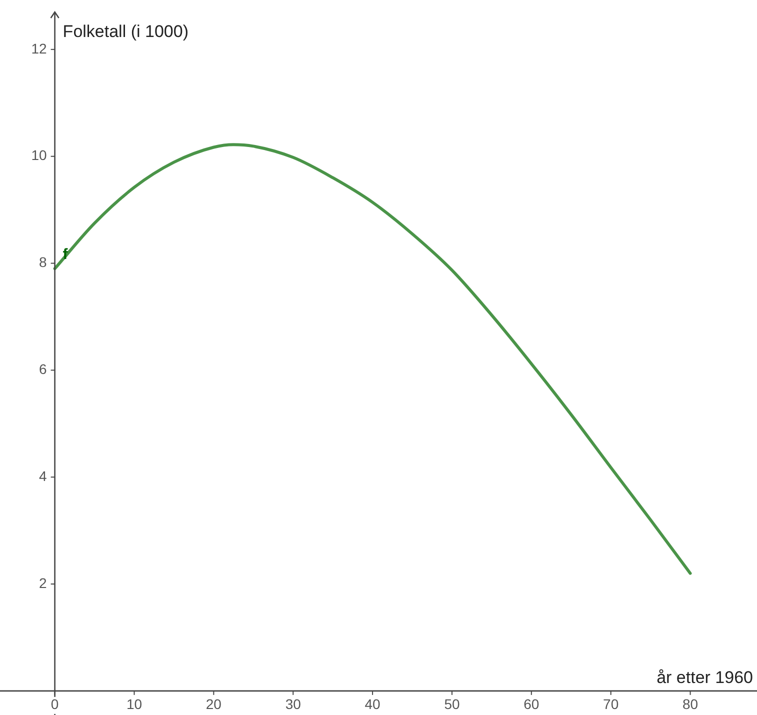 Image resolution: width=757 pixels, height=715 pixels. Describe the element at coordinates (293, 704) in the screenshot. I see `x-tick-label: 30` at that location.